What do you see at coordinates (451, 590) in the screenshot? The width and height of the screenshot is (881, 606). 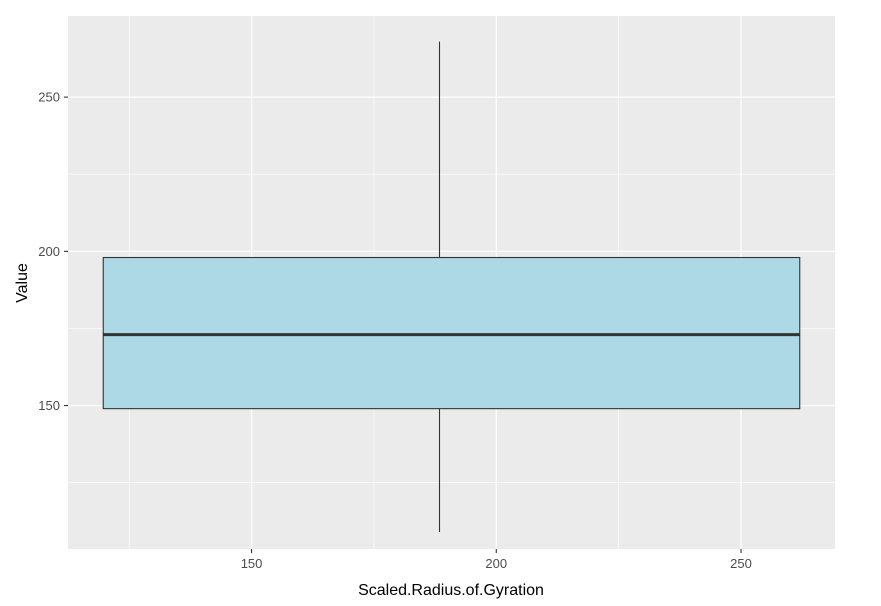 I see `x-axis-title: Scaled.Radius.of.Gyration` at bounding box center [451, 590].